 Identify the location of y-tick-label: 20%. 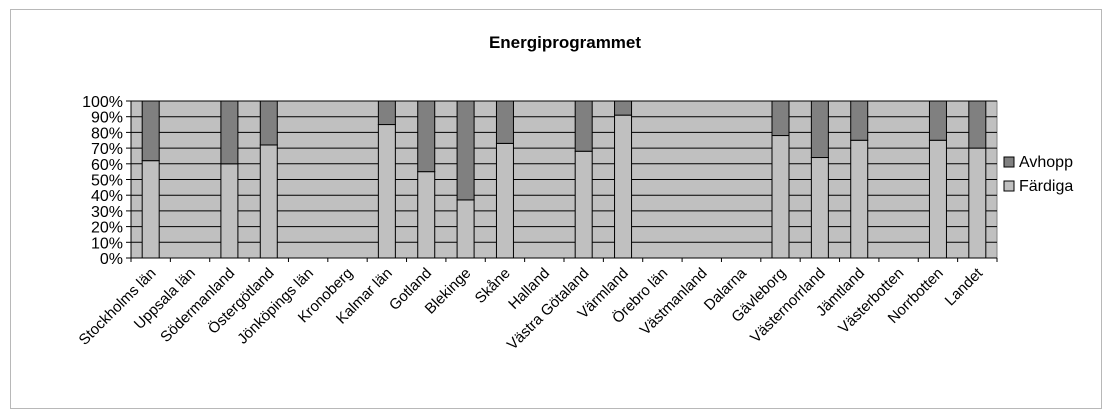
(107, 228).